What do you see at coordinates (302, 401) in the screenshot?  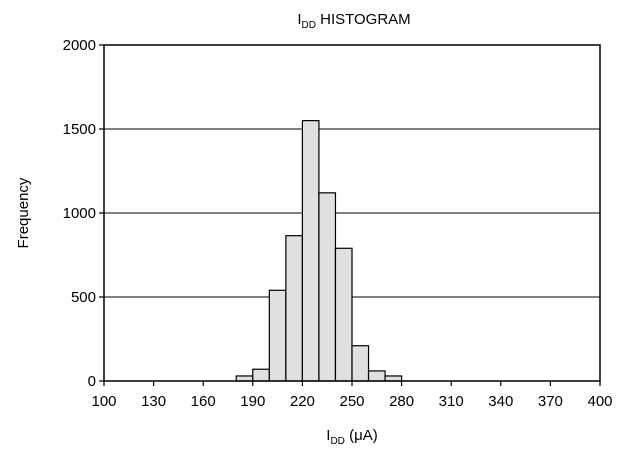 I see `x-tick-label: 220` at bounding box center [302, 401].